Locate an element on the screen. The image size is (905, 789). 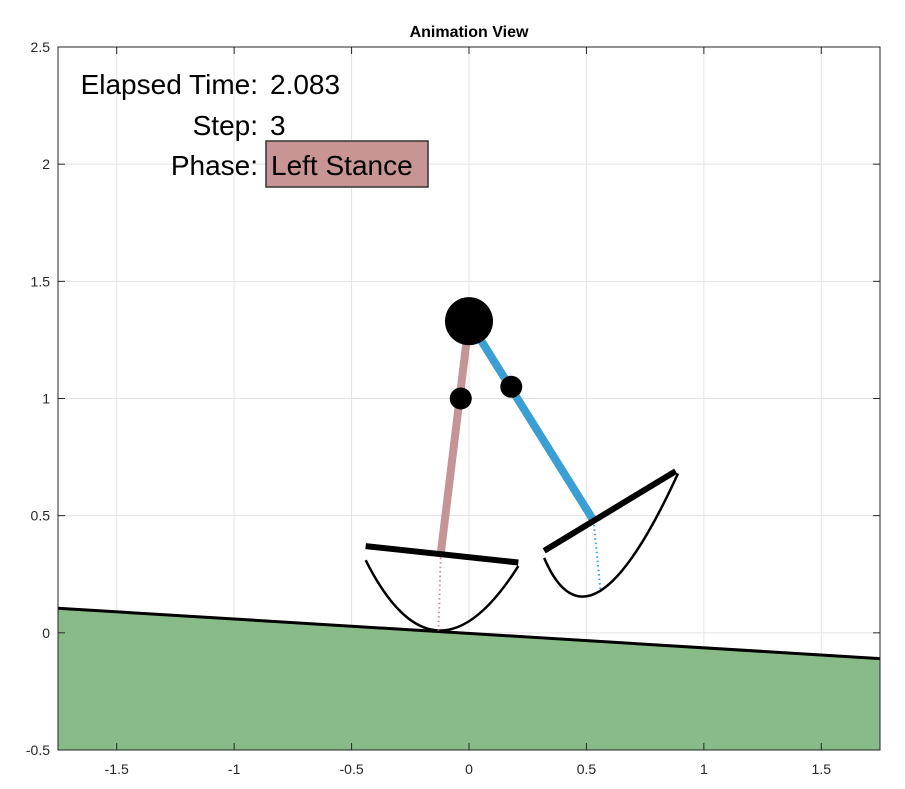
left-foot-sole is located at coordinates (442, 554).